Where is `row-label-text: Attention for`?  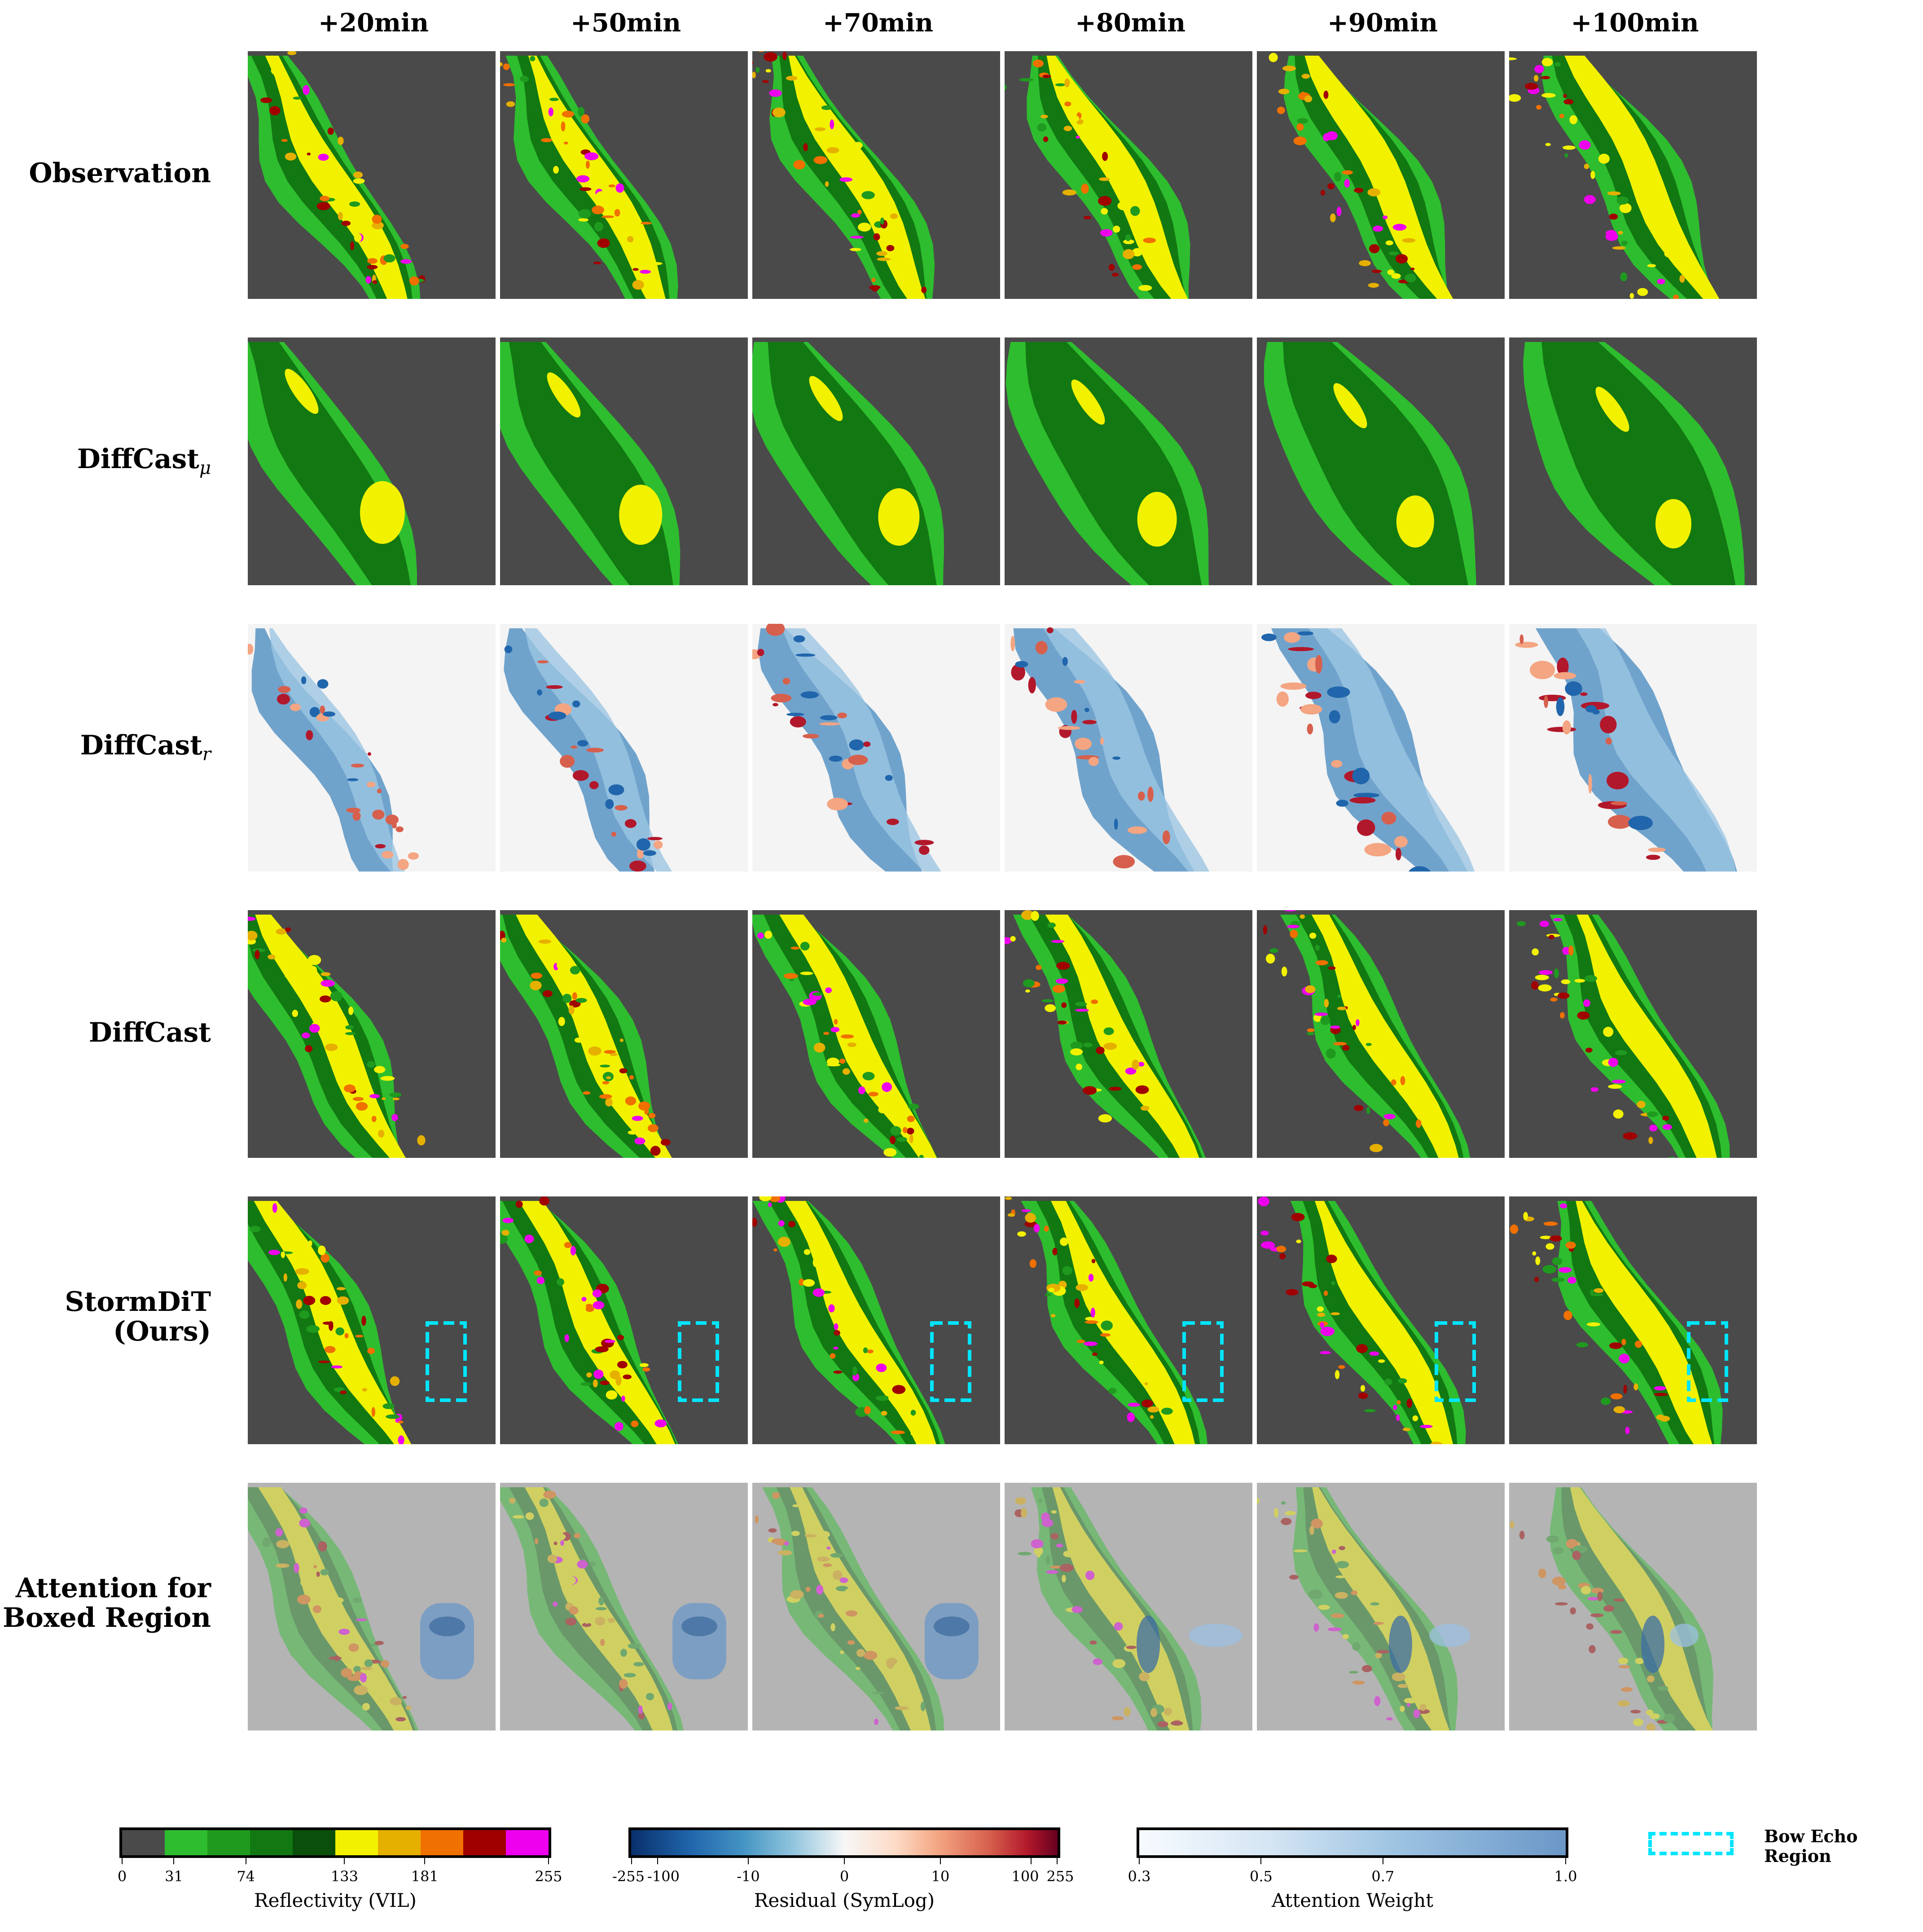
row-label-text: Attention for is located at coordinates (113, 1588).